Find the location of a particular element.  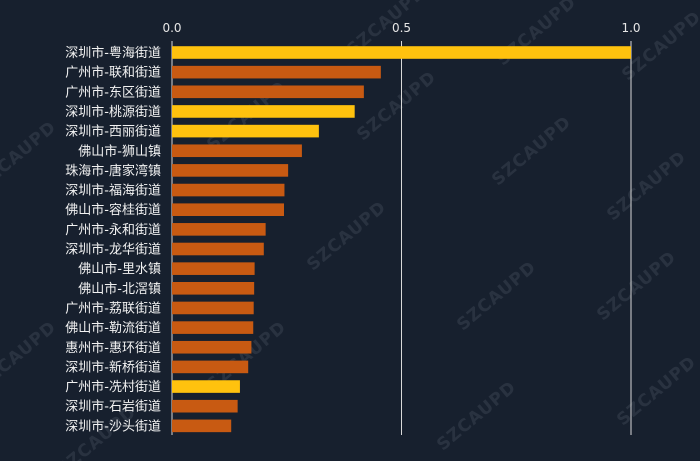

x-tick-label: 0.0 is located at coordinates (171, 28).